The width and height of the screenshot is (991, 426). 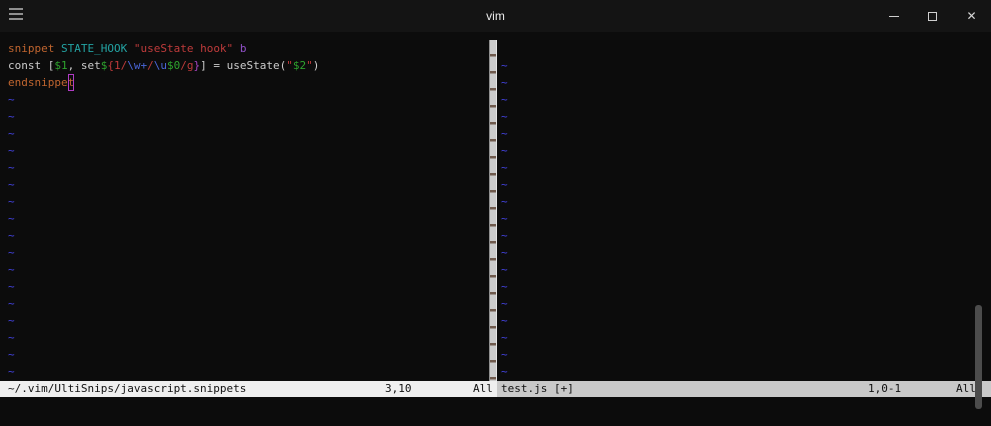 I want to click on syntax-token: ] = useState(, so click(x=243, y=65).